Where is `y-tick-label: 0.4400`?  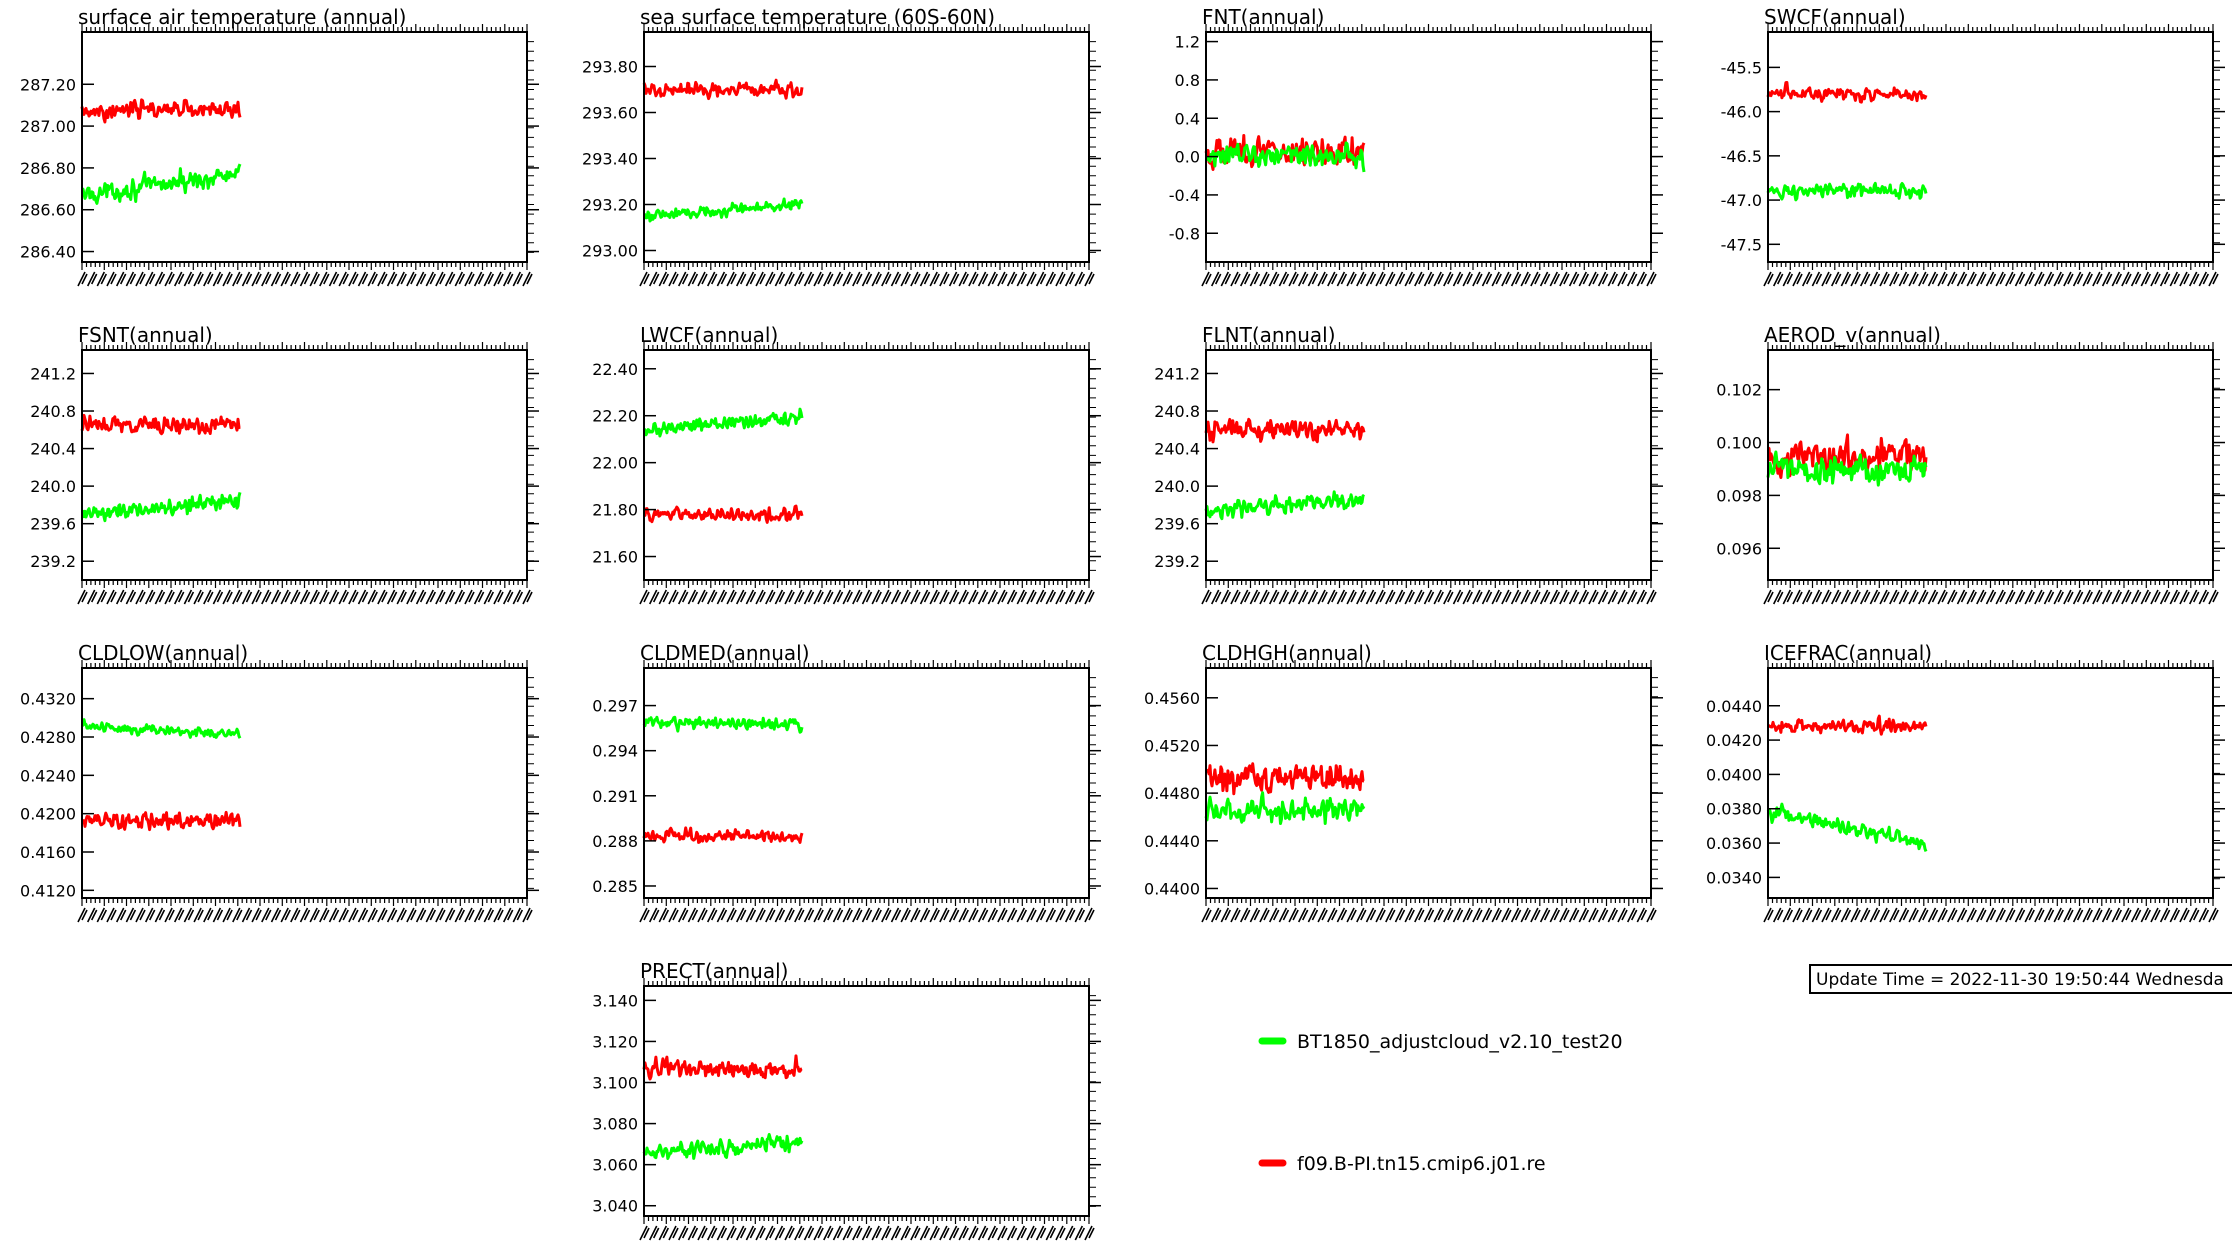
y-tick-label: 0.4400 is located at coordinates (1172, 888).